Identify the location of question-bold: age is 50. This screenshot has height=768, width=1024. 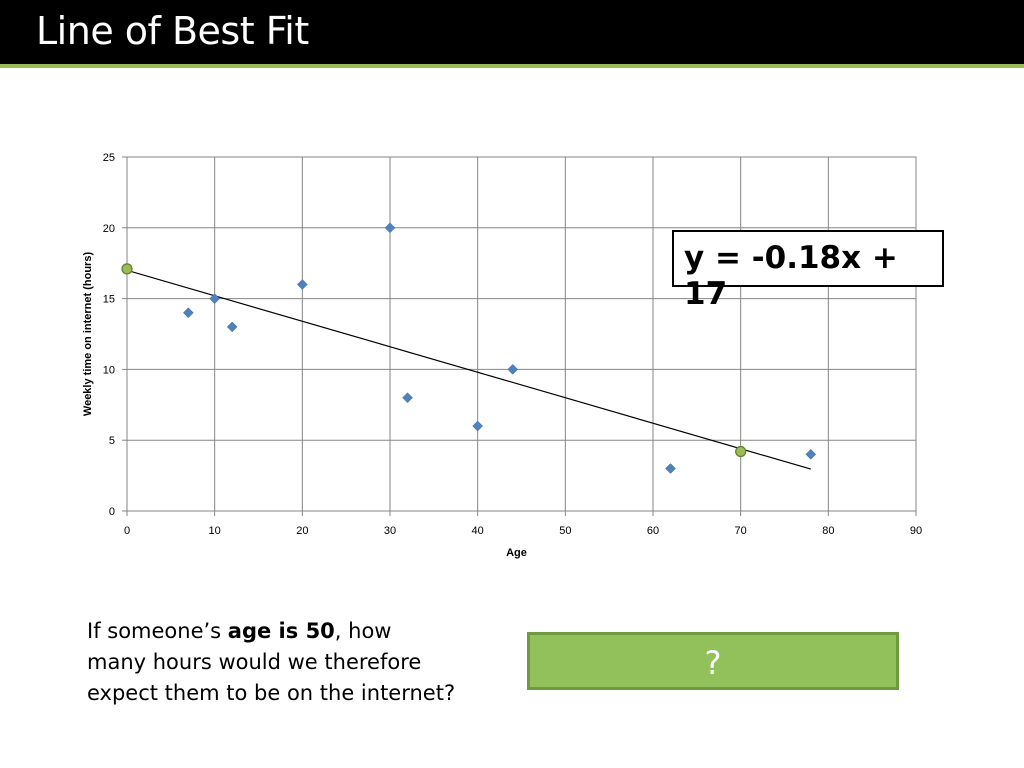
(281, 631).